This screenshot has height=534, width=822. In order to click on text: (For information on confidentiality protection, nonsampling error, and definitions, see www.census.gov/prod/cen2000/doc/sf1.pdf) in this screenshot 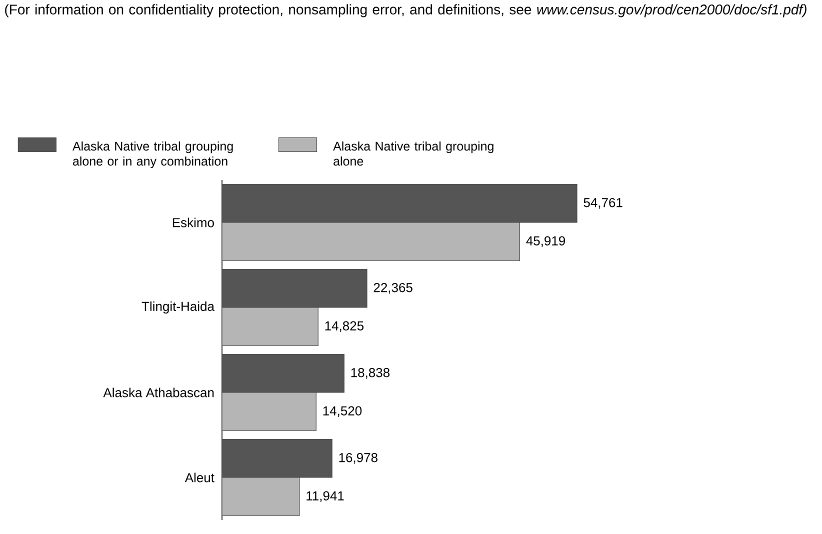, I will do `click(405, 11)`.